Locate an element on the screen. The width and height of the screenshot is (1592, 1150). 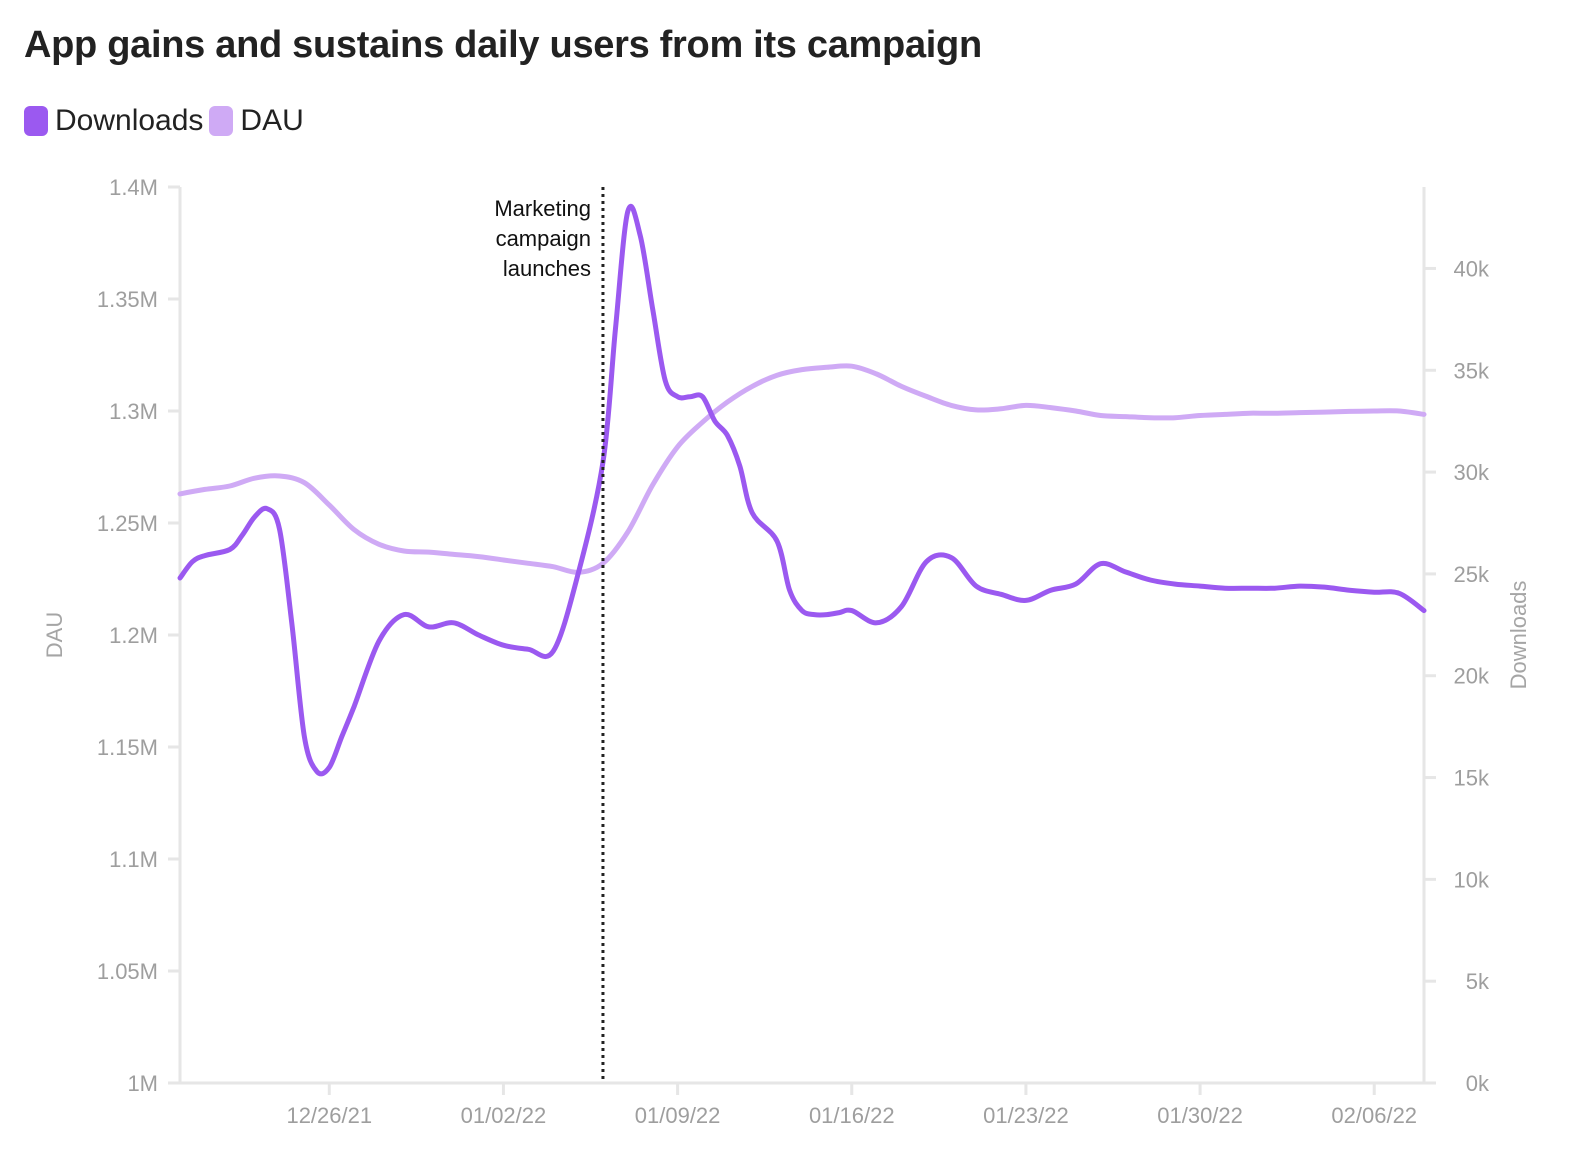
legend-label-downloads: Downloads is located at coordinates (129, 120).